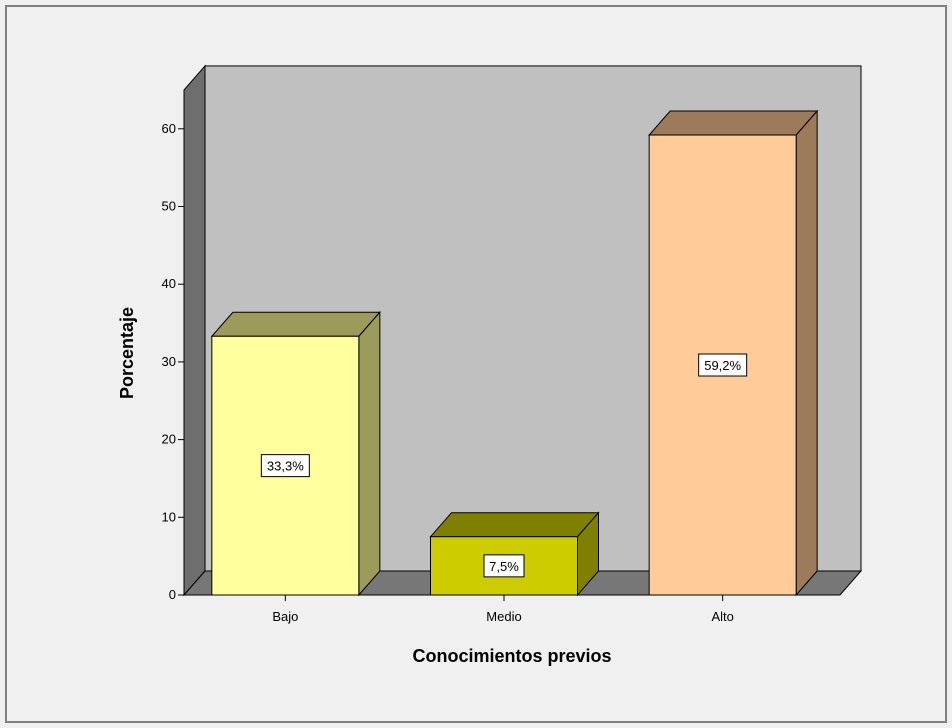 Image resolution: width=952 pixels, height=728 pixels. What do you see at coordinates (169, 516) in the screenshot?
I see `y-tick-label: 10` at bounding box center [169, 516].